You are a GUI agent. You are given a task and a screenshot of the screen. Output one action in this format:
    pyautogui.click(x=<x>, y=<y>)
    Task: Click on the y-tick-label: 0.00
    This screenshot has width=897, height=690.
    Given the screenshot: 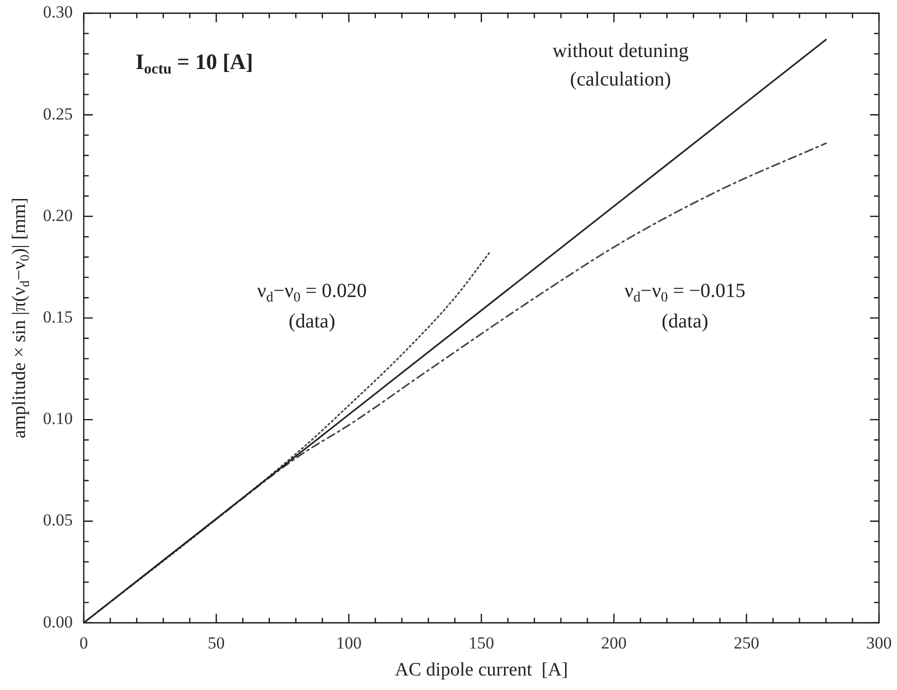 What is the action you would take?
    pyautogui.click(x=58, y=622)
    